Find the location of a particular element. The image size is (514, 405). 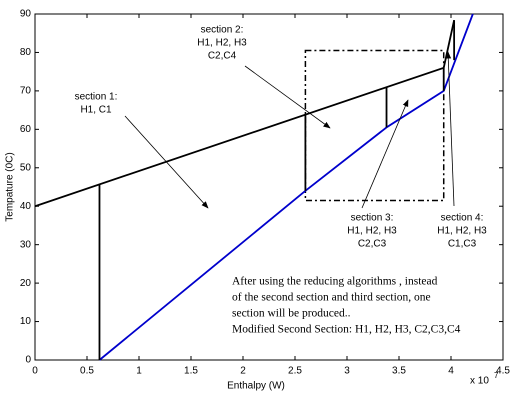

x-tick-label: 3 is located at coordinates (347, 371).